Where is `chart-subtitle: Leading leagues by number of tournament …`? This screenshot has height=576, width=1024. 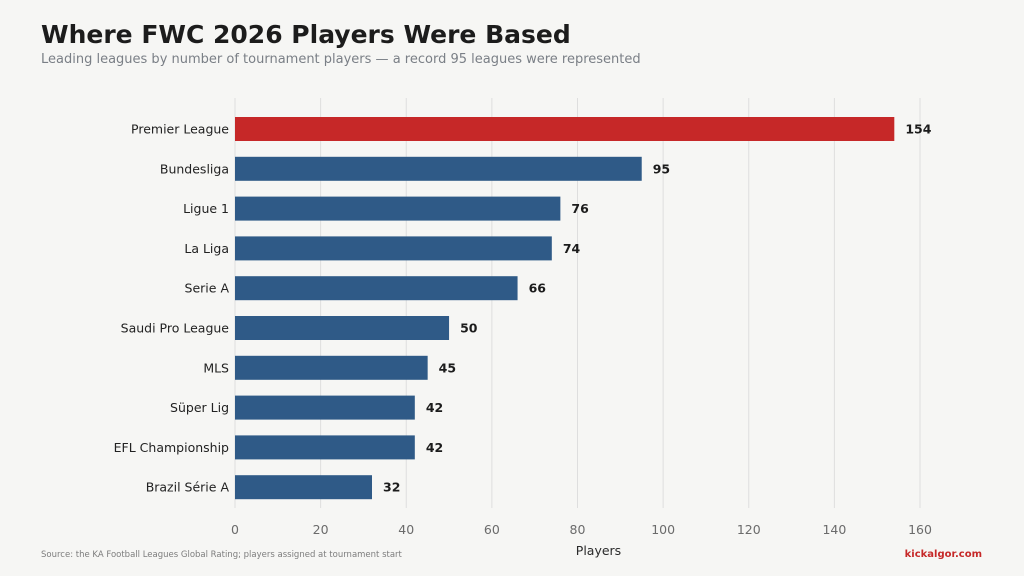
chart-subtitle: Leading leagues by number of tournament … is located at coordinates (341, 59).